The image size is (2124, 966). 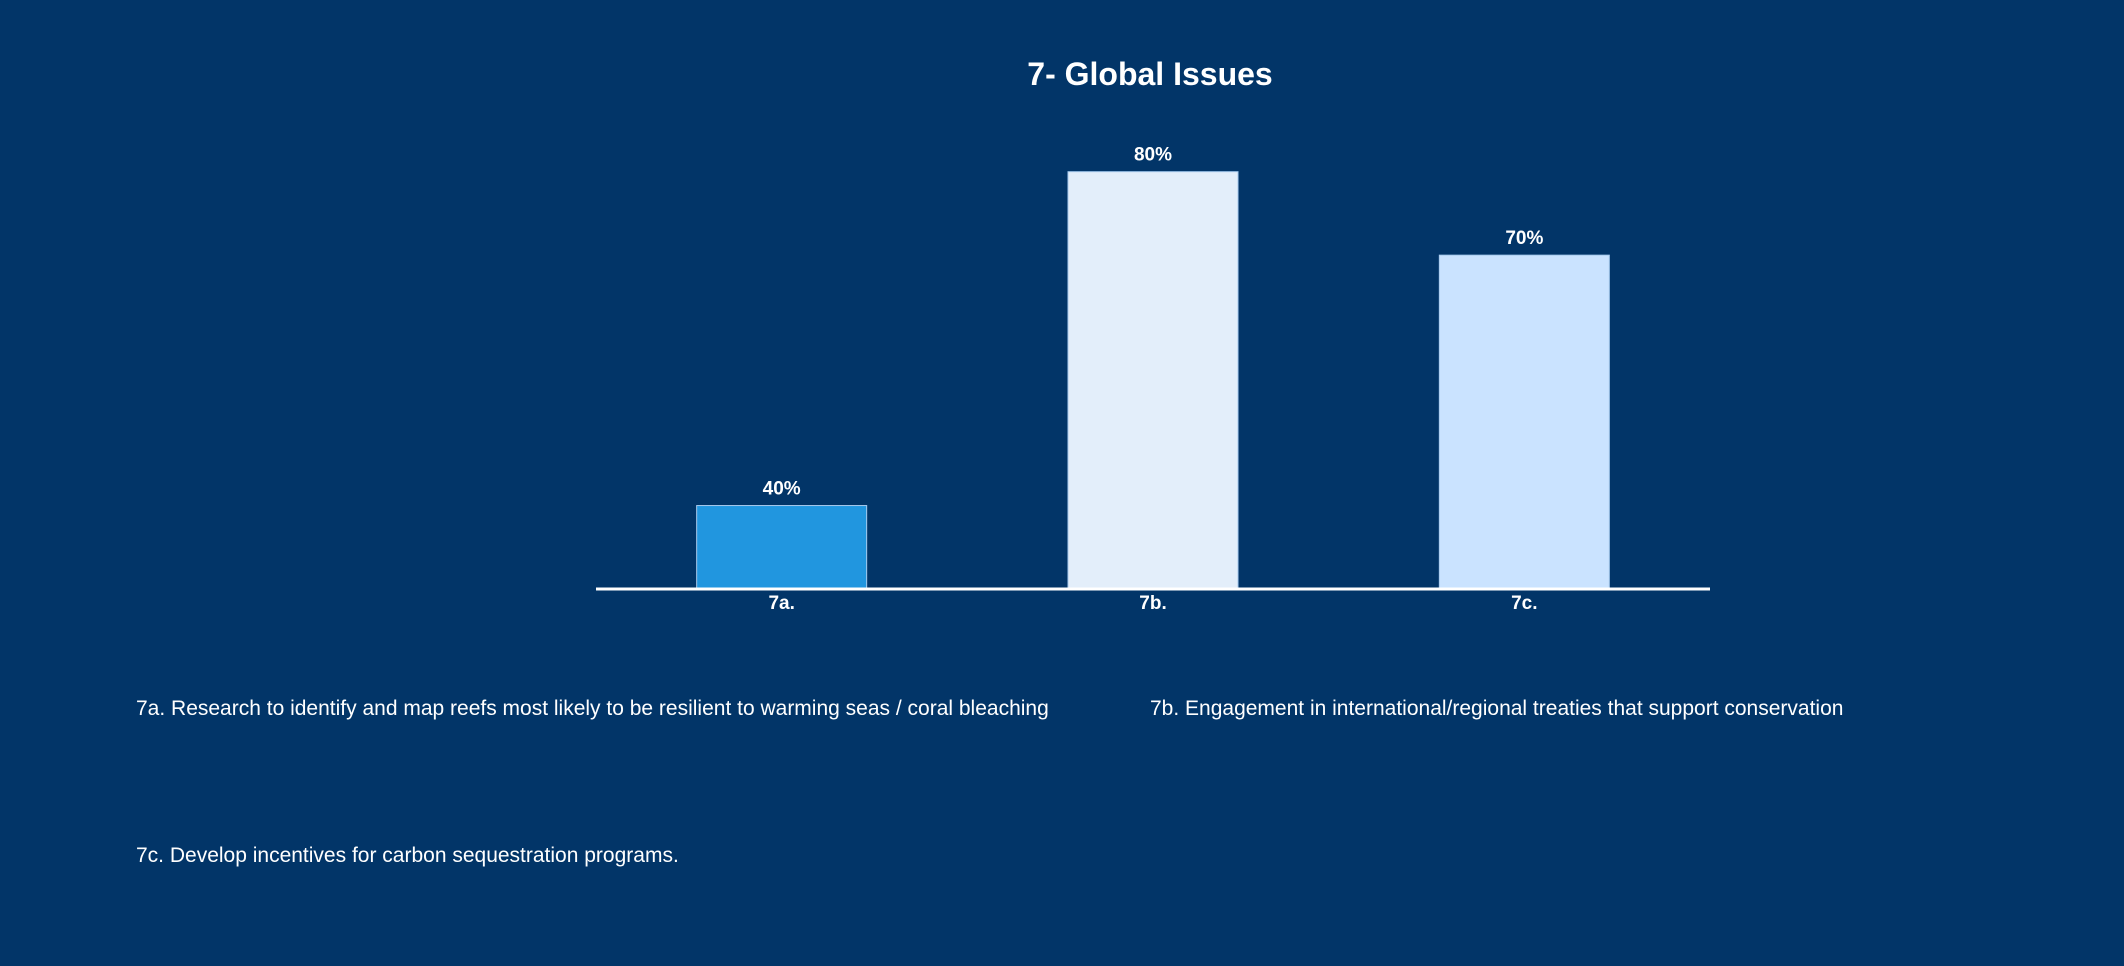 I want to click on bar-value-label-7a: 40%, so click(x=782, y=489).